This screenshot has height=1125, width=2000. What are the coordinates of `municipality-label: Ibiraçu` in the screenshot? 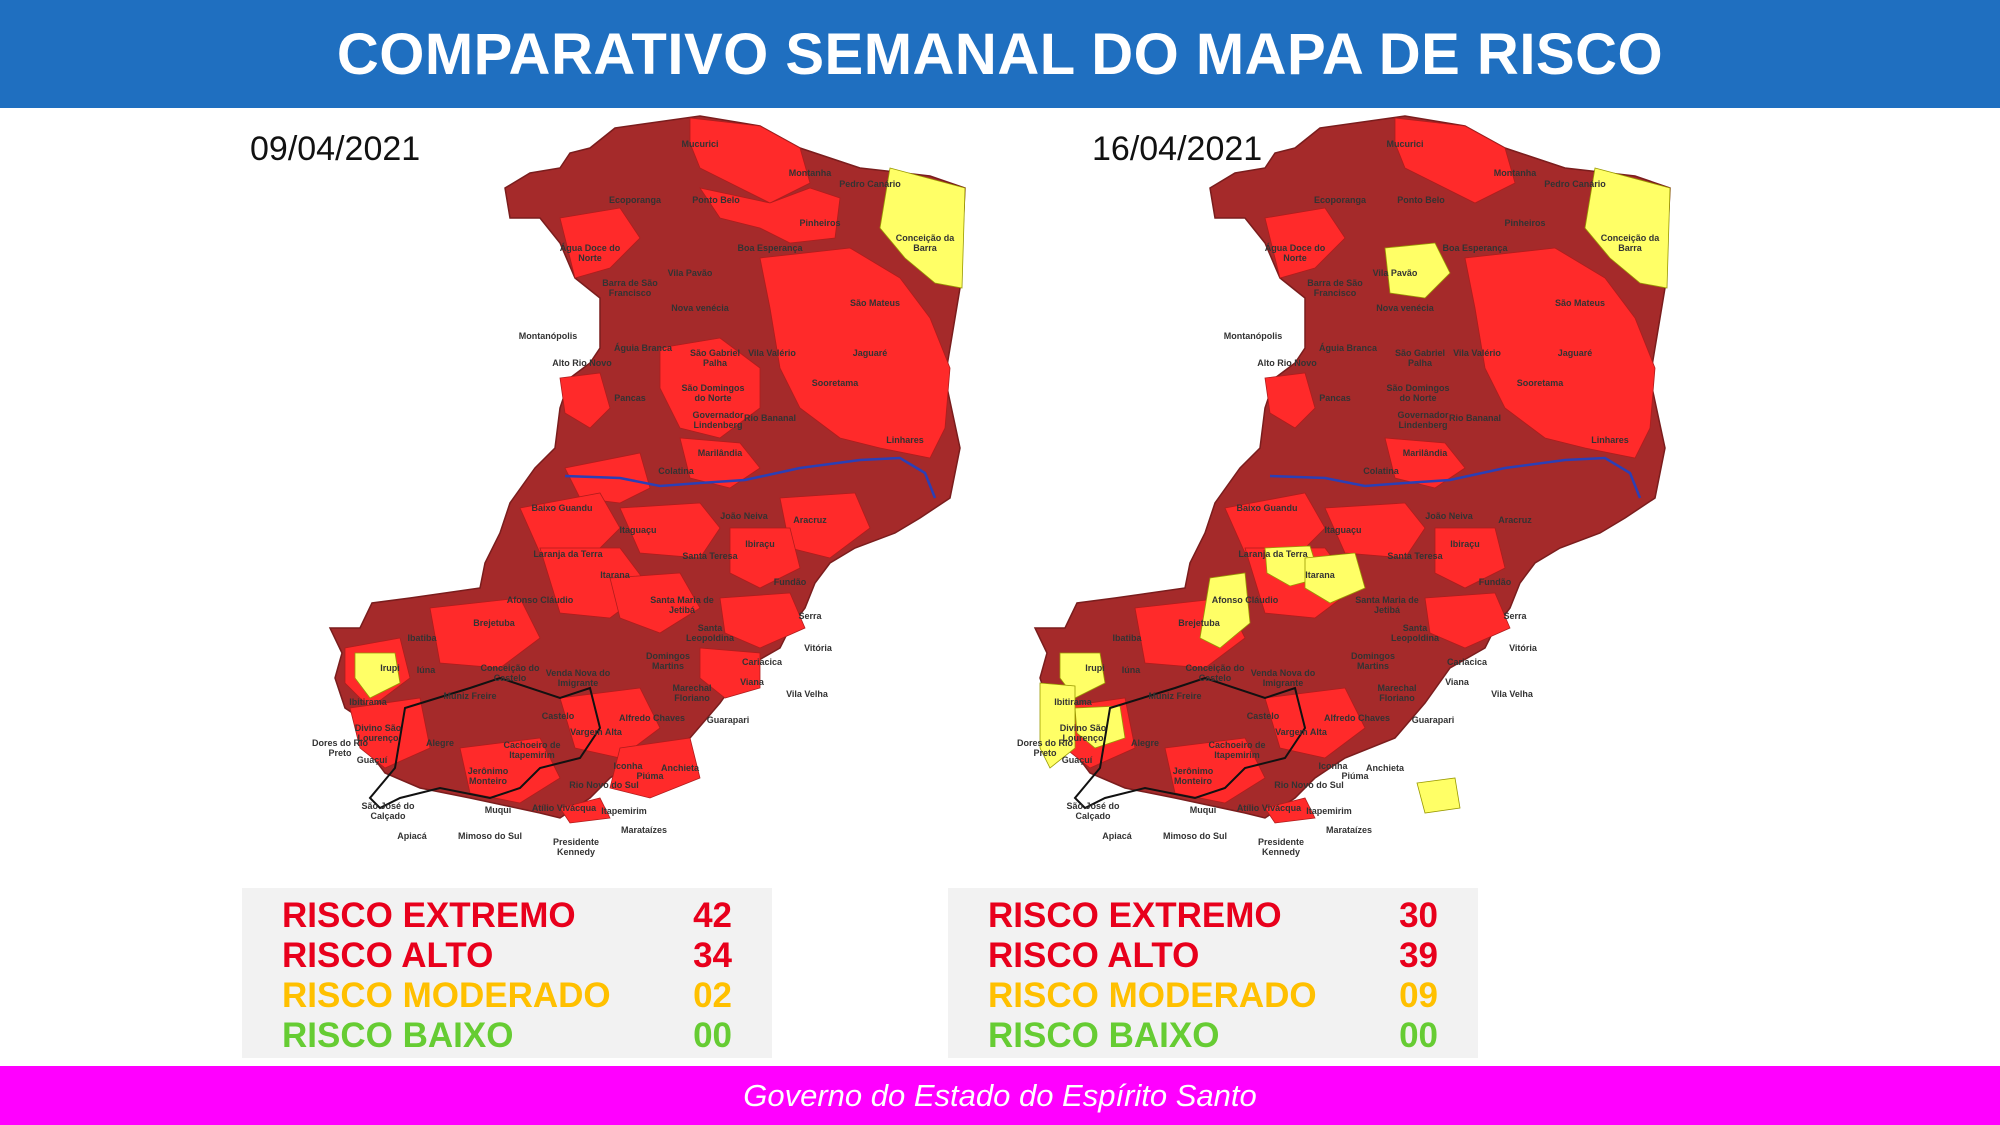 It's located at (1465, 544).